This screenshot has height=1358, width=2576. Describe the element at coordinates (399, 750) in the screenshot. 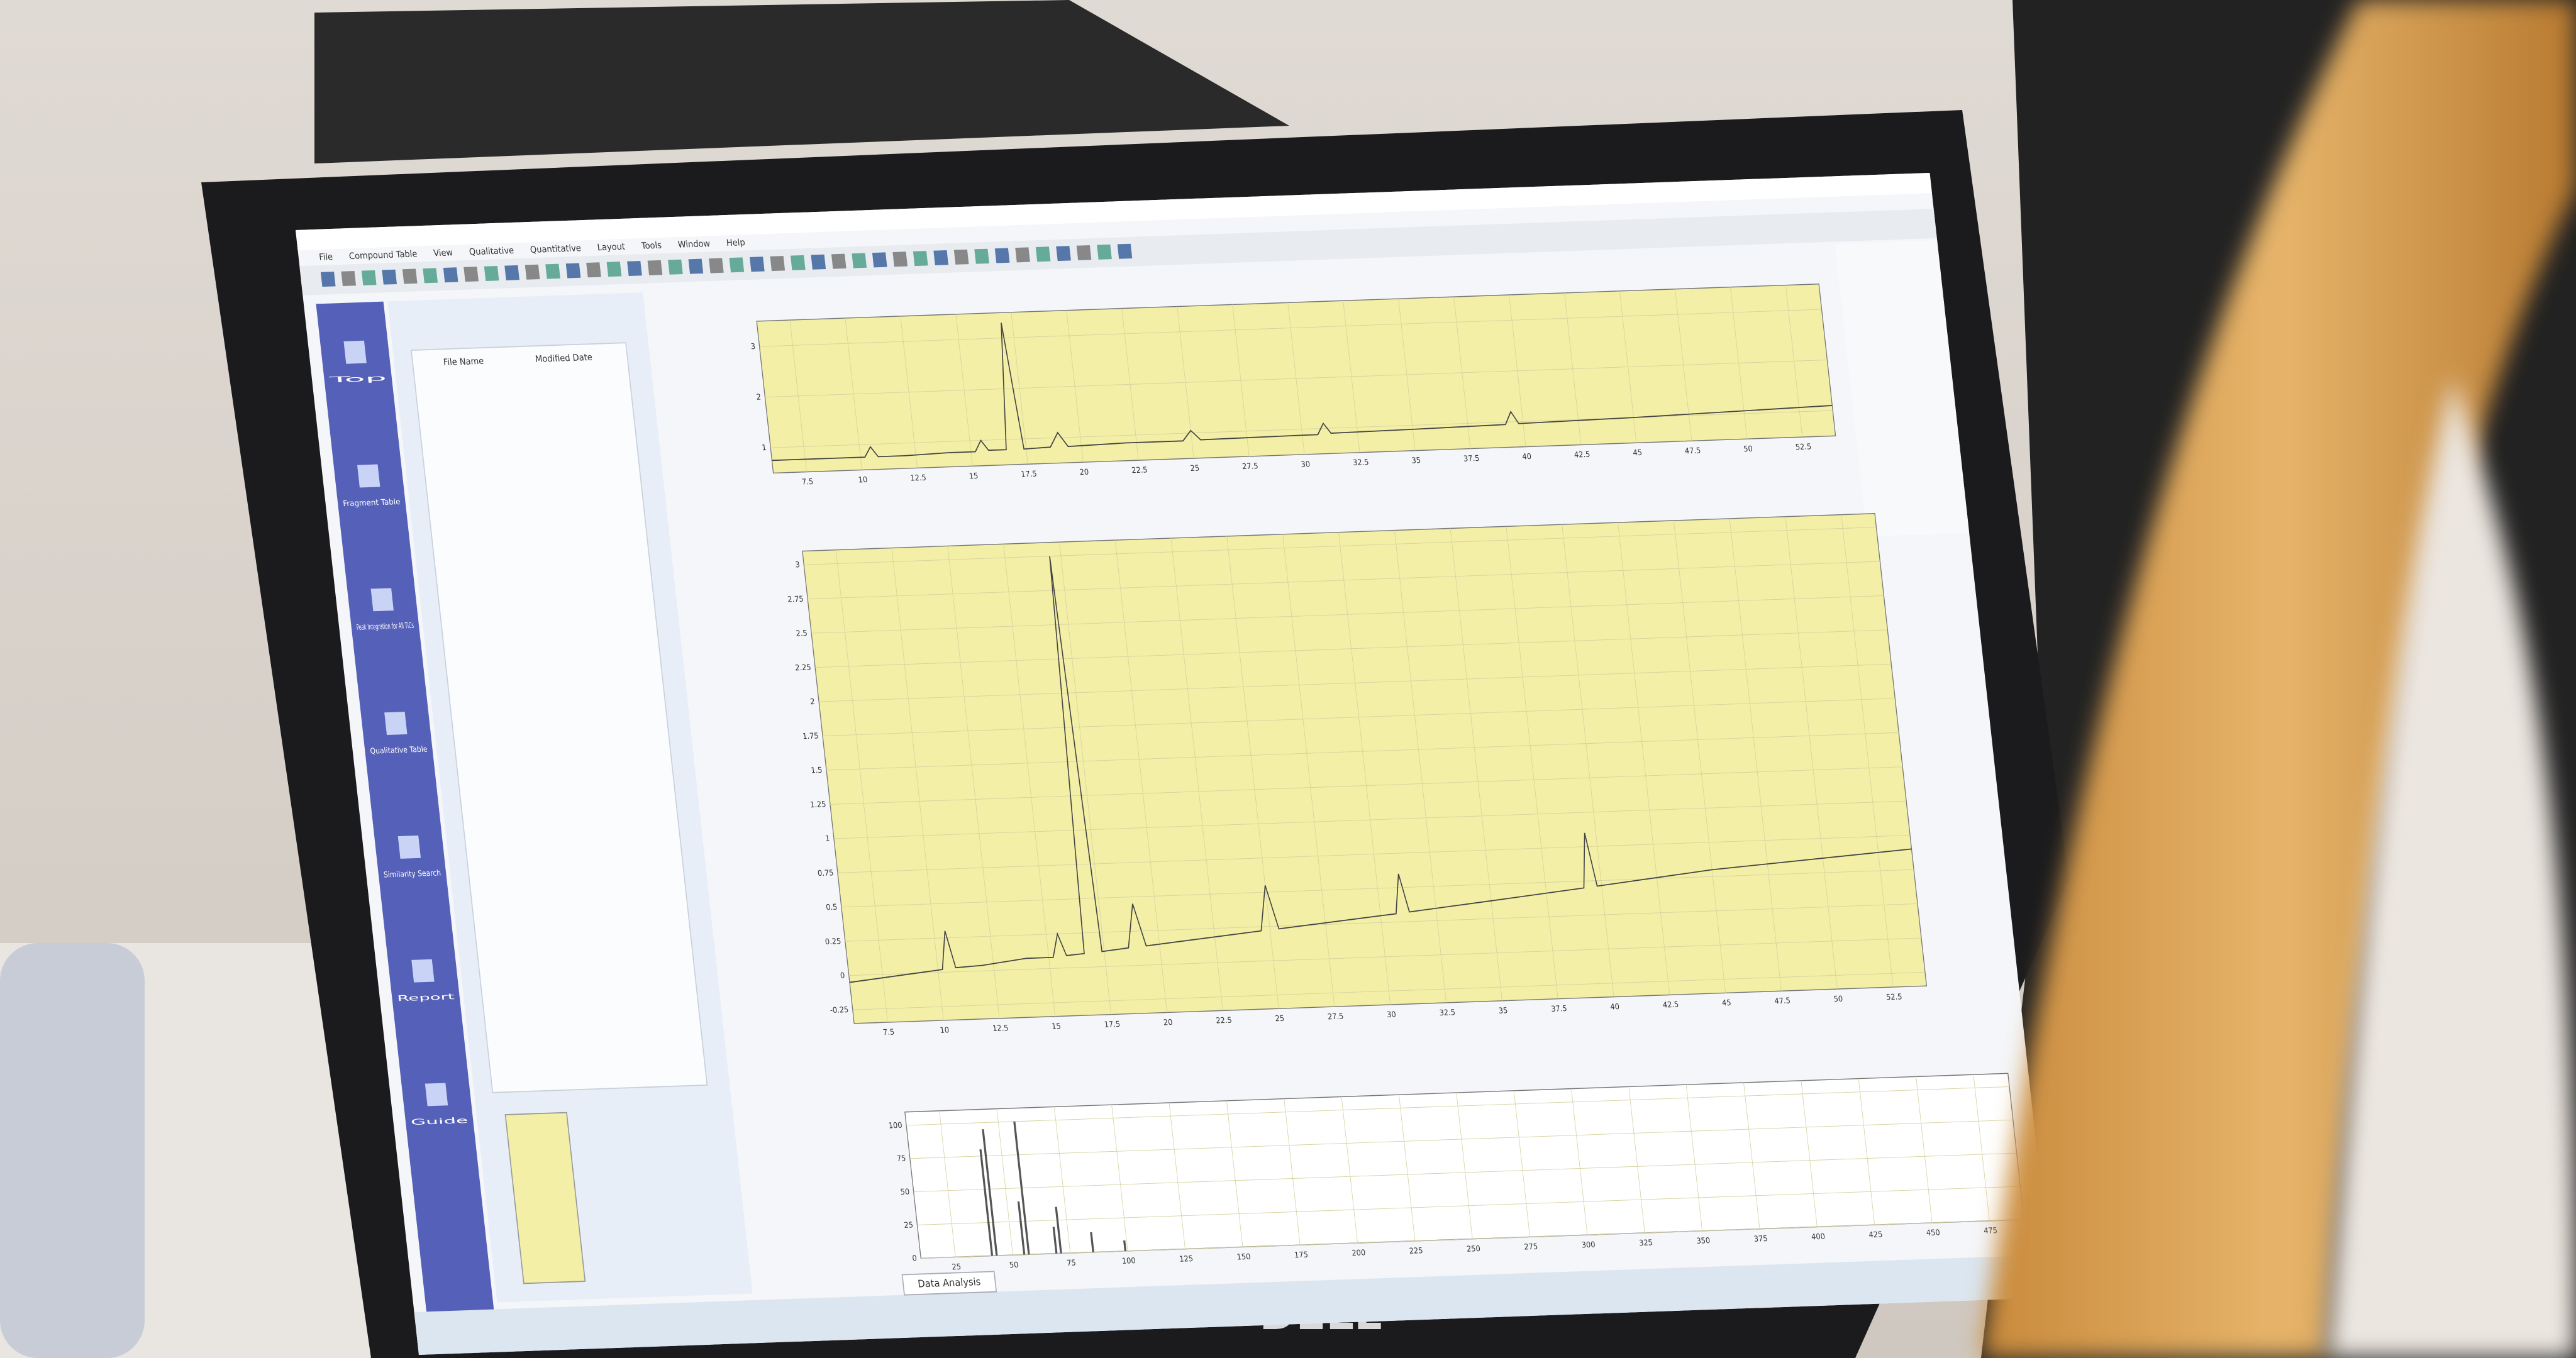

I see `sidebar-label: Qualitative Table` at that location.